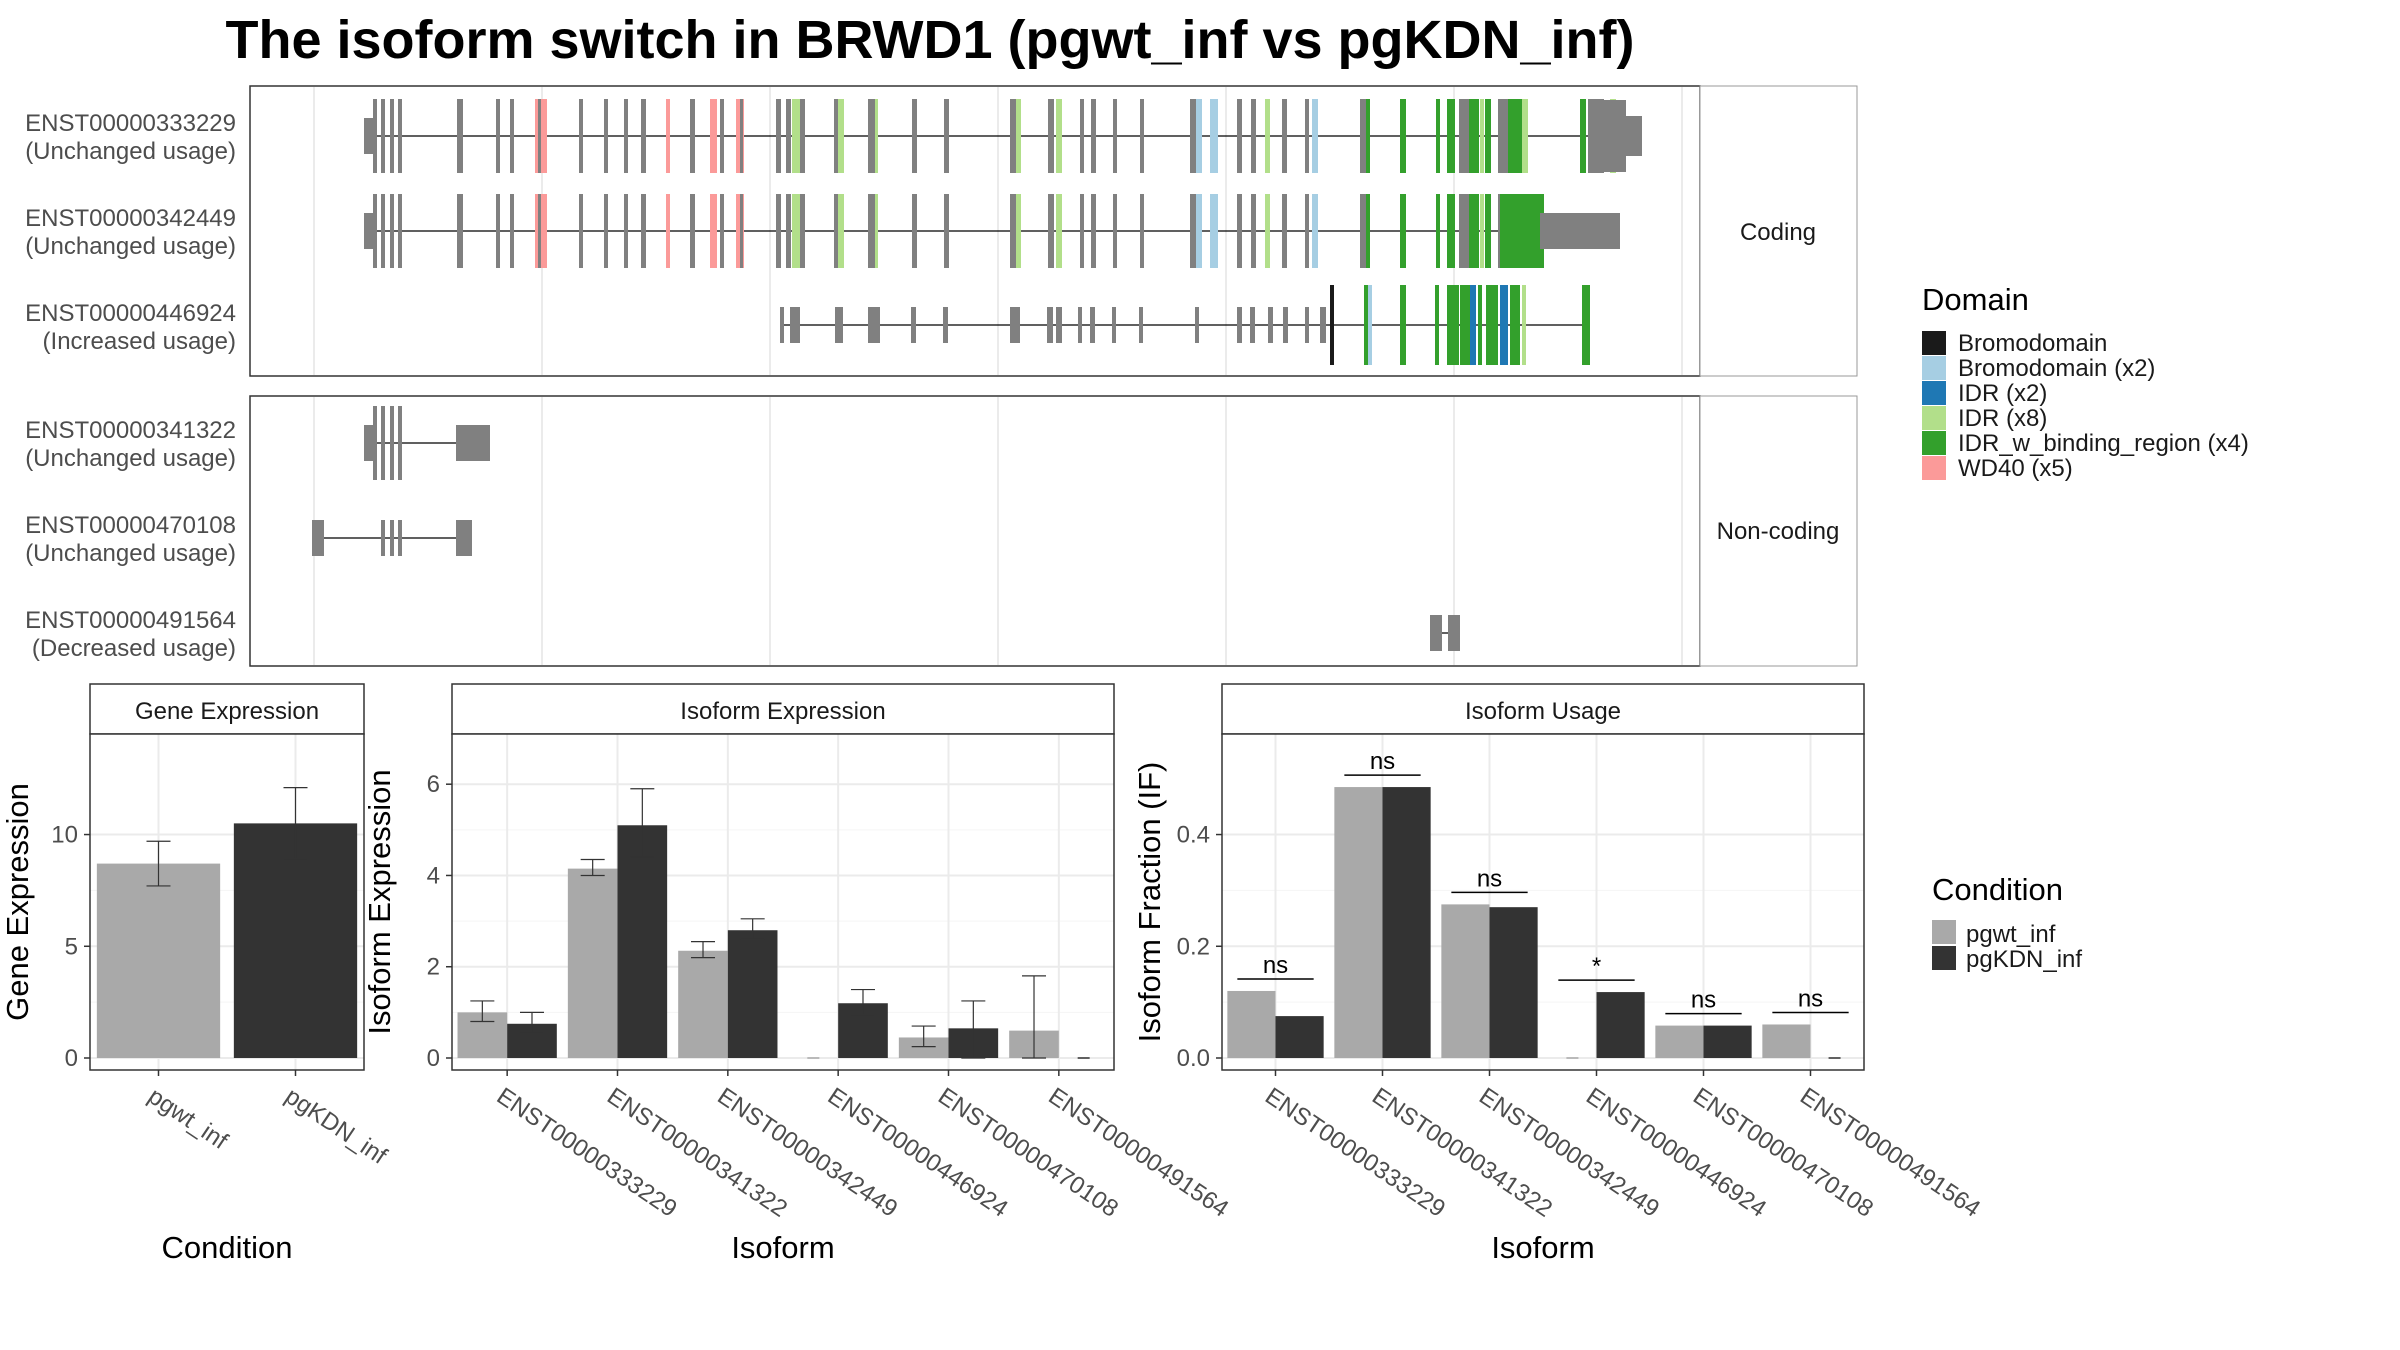 This screenshot has width=2400, height=1350. Describe the element at coordinates (1193, 835) in the screenshot. I see `y-tick-label: 0.4` at that location.